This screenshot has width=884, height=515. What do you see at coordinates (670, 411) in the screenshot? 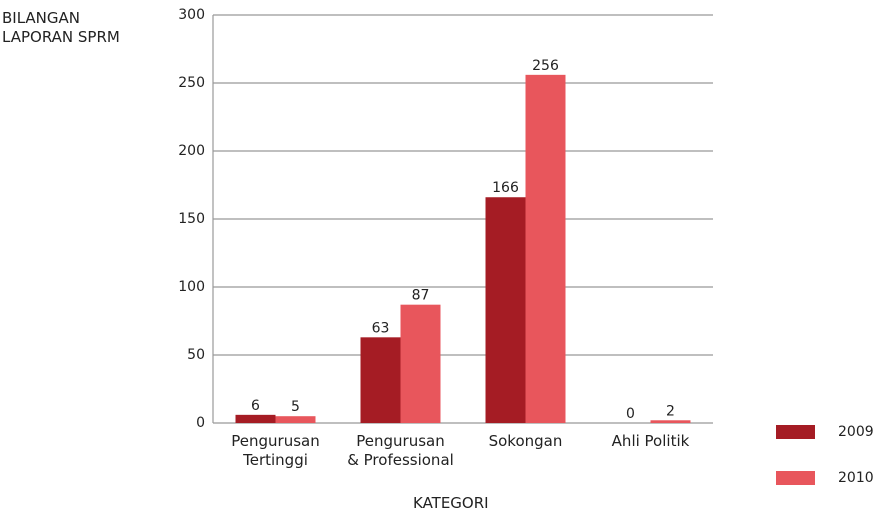
I see `value-label: 2` at bounding box center [670, 411].